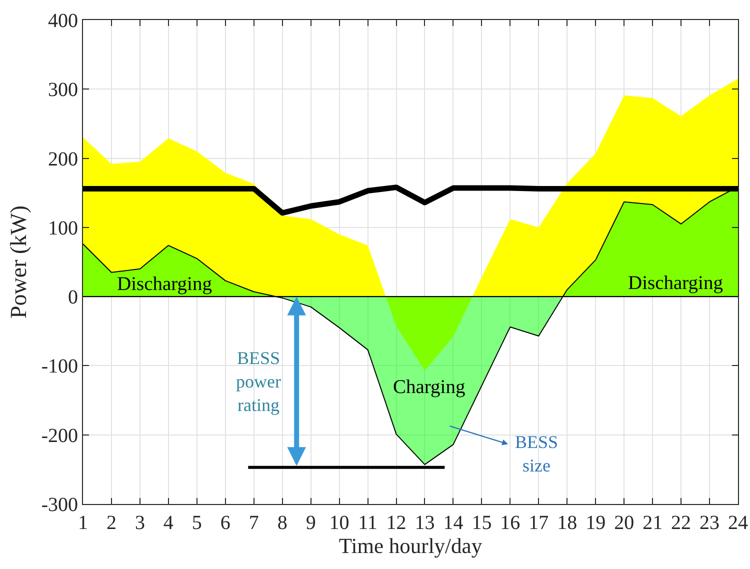 Image resolution: width=750 pixels, height=569 pixels. Describe the element at coordinates (63, 159) in the screenshot. I see `y-tick-label: 200` at that location.